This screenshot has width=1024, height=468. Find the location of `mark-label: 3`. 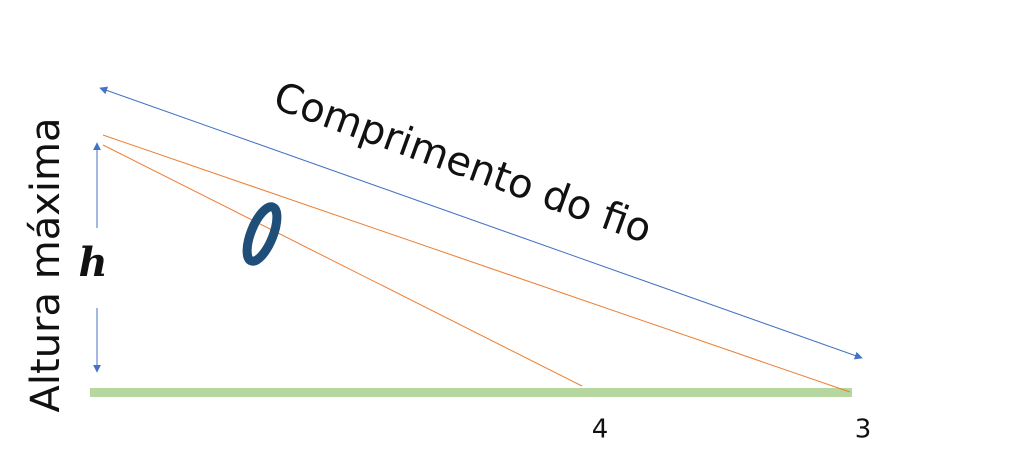

mark-label: 3 is located at coordinates (863, 430).